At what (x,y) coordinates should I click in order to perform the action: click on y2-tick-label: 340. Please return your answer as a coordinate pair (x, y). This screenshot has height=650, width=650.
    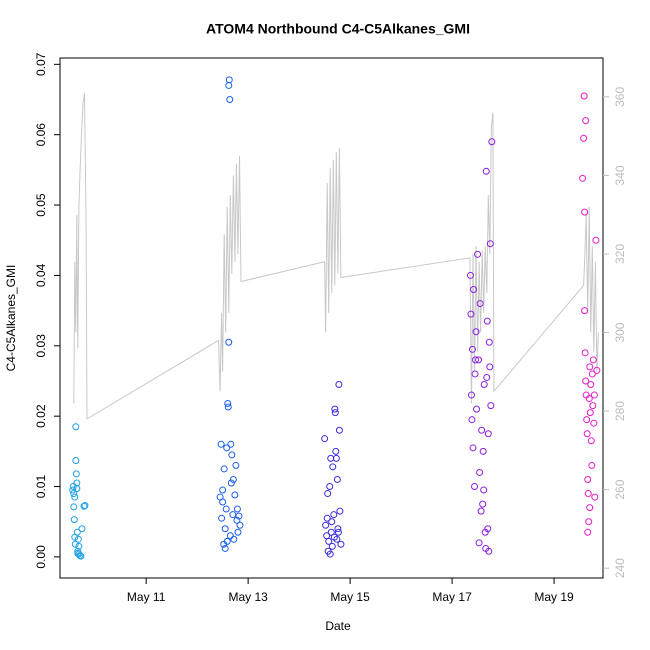
    Looking at the image, I should click on (620, 175).